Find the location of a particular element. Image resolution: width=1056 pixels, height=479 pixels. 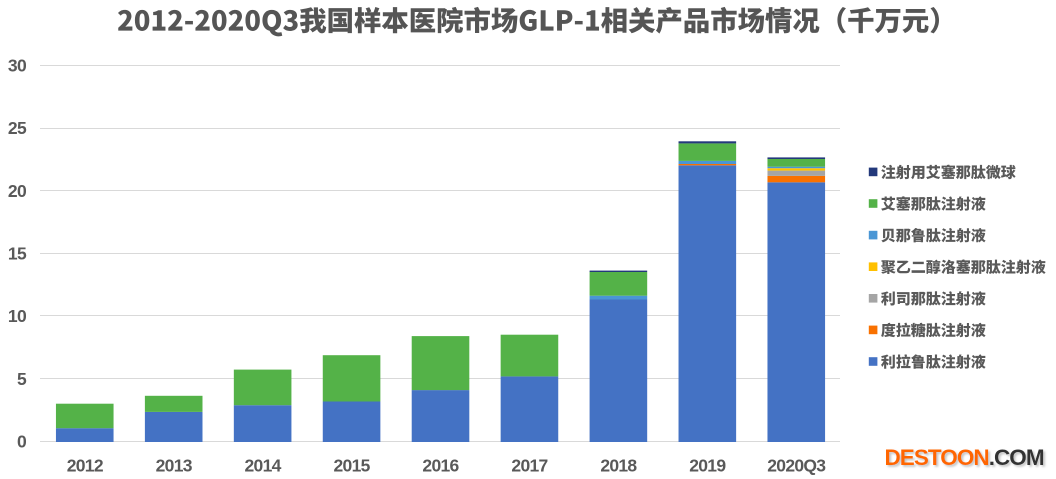

svg-text: 25 is located at coordinates (17, 128).